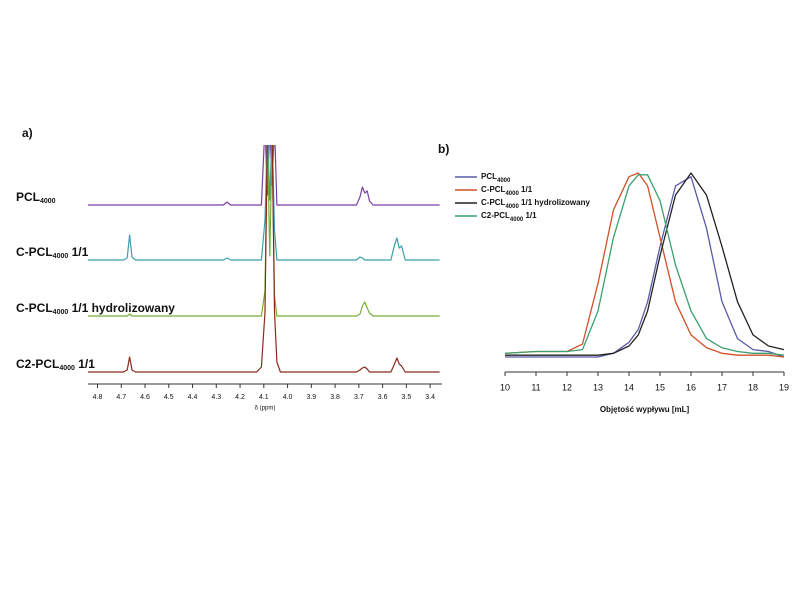 This screenshot has height=600, width=800. I want to click on x-tick-label: 13, so click(598, 387).